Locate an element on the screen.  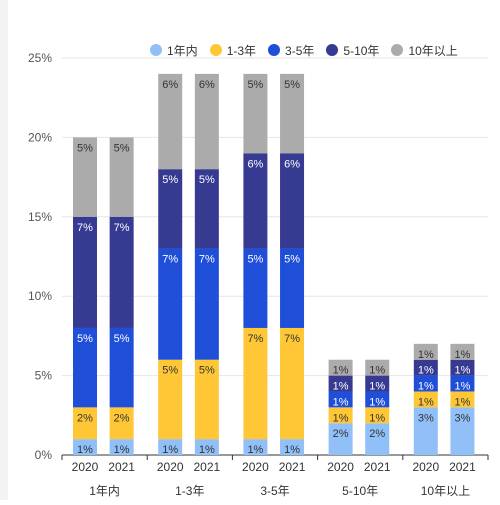
x-group-label: 5-10年 is located at coordinates (360, 491).